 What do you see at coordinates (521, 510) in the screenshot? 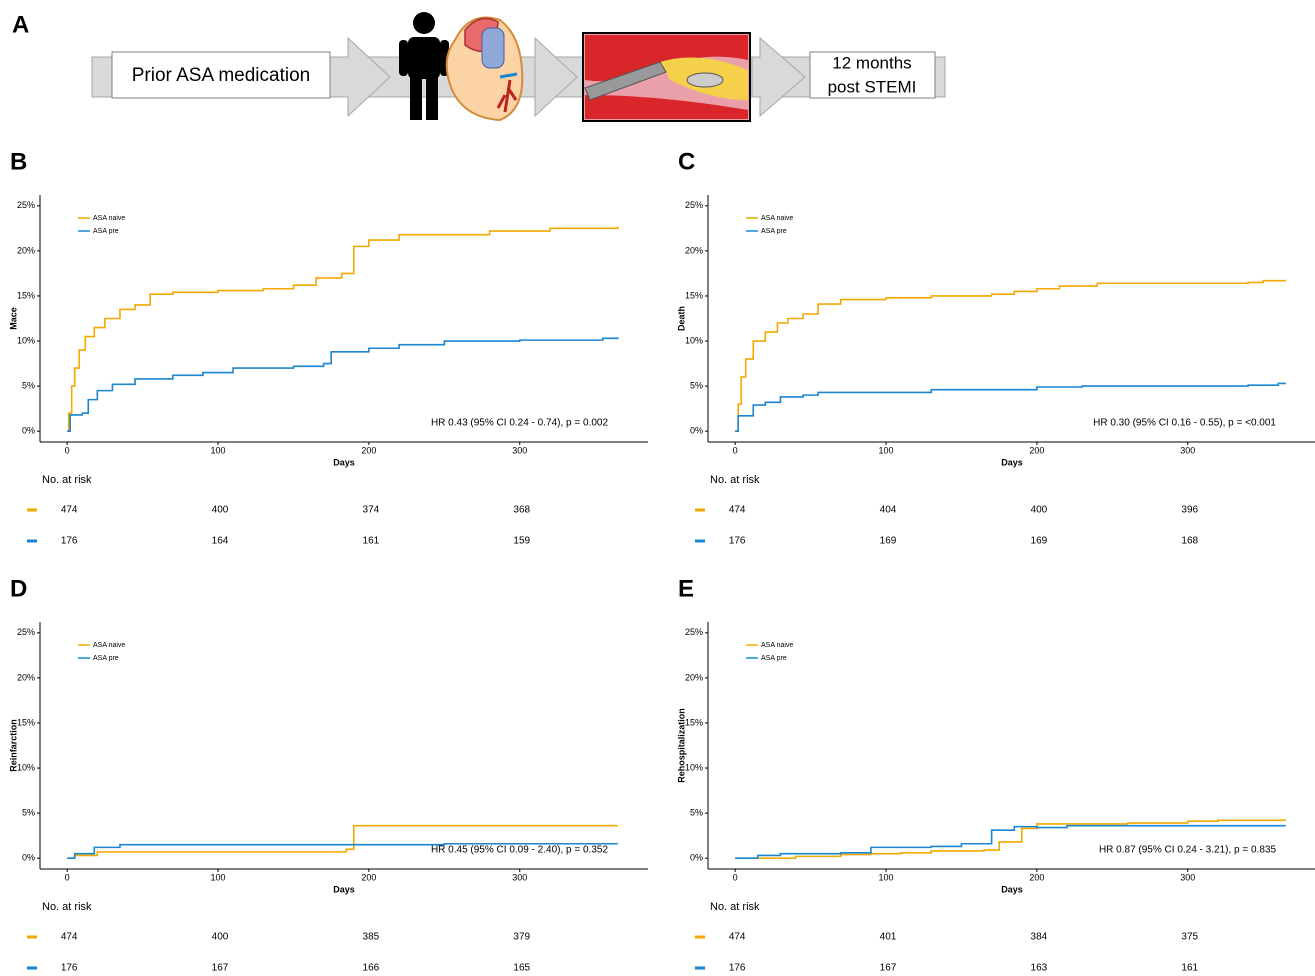
I see `risk-count: 368` at bounding box center [521, 510].